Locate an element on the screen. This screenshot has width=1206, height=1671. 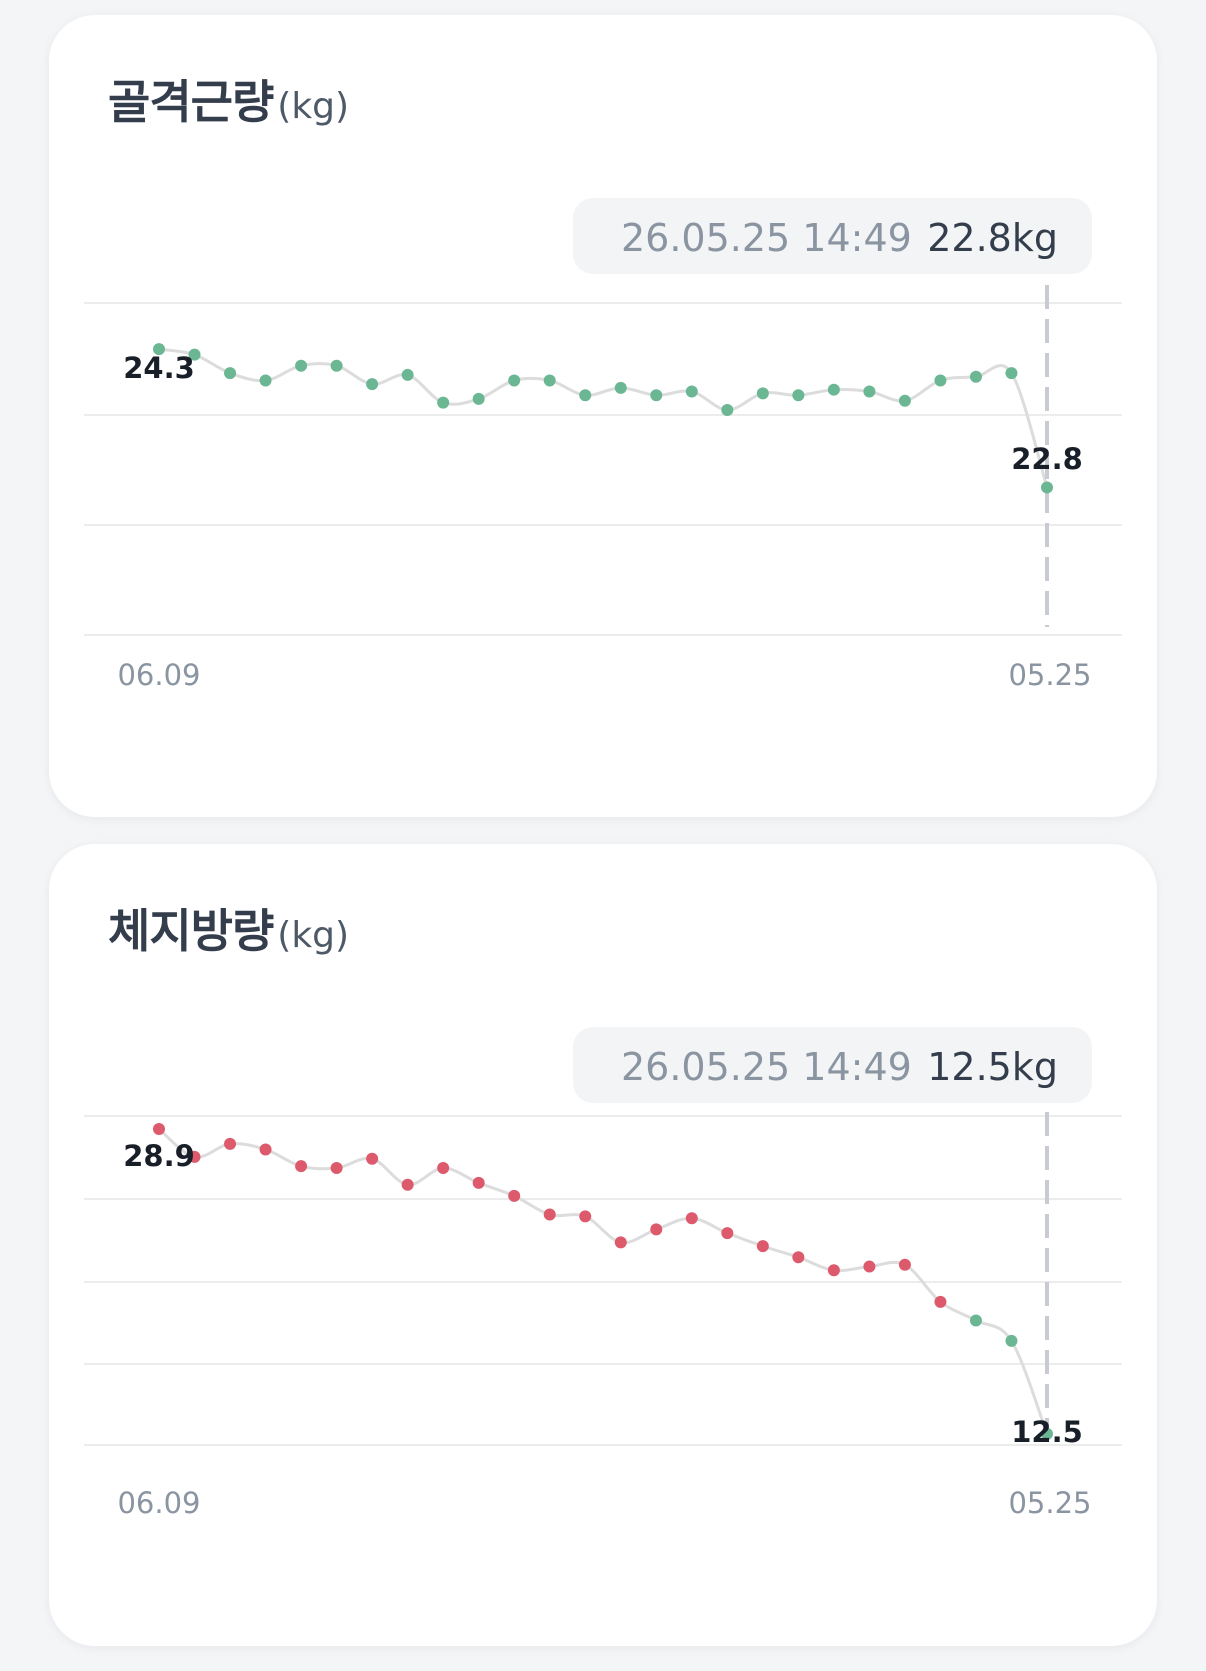
start-value-label: 24.3 is located at coordinates (159, 368).